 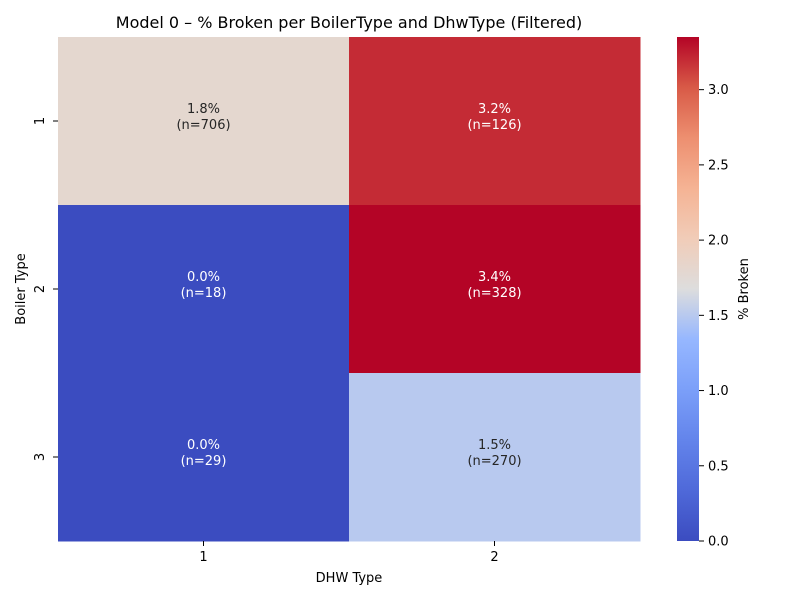 What do you see at coordinates (718, 466) in the screenshot?
I see `colorbar-tick-label: 0.5` at bounding box center [718, 466].